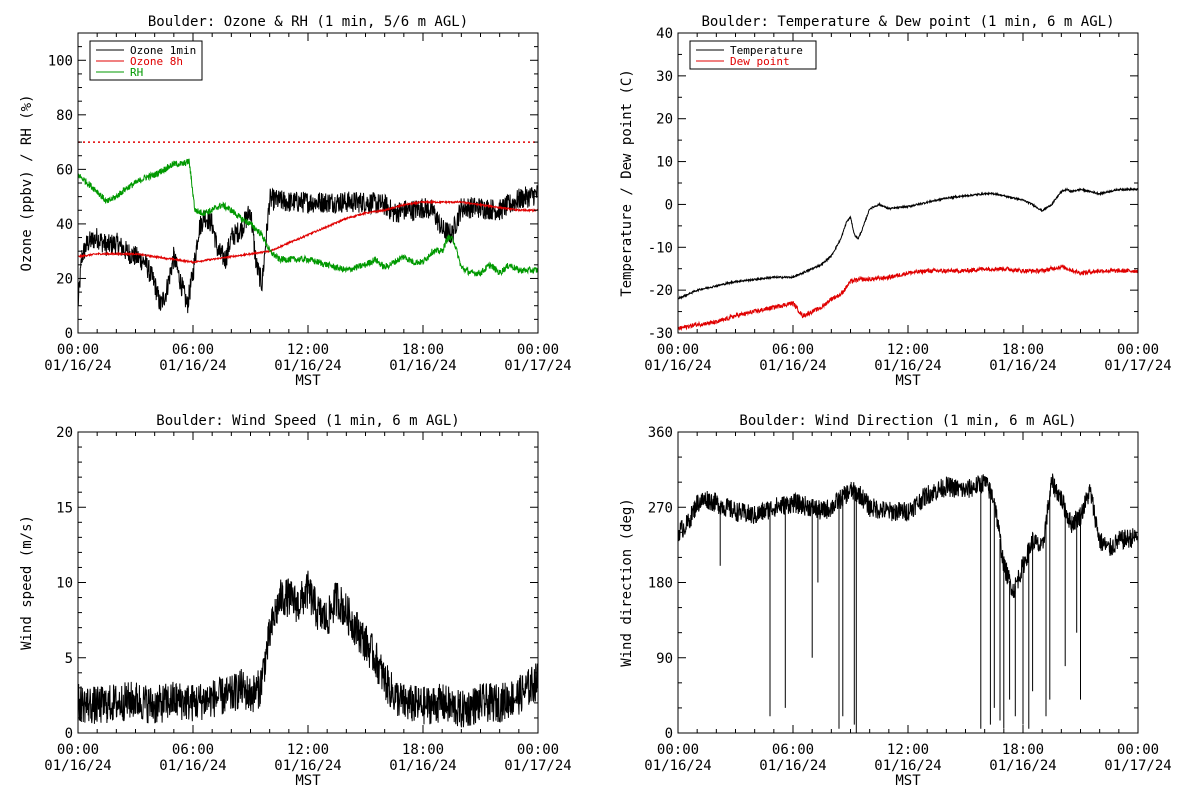 The height and width of the screenshot is (800, 1200). What do you see at coordinates (163, 50) in the screenshot?
I see `legend-label: Ozone 1min` at bounding box center [163, 50].